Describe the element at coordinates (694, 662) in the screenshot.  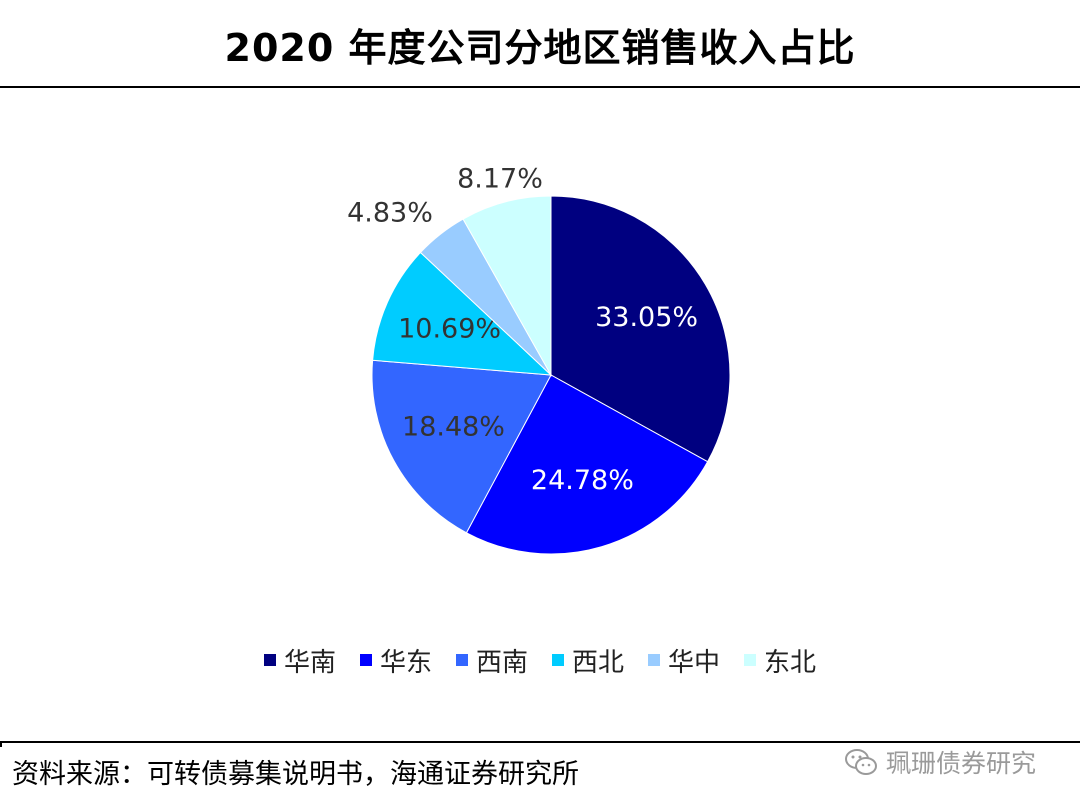
I see `legend-label: 华中` at that location.